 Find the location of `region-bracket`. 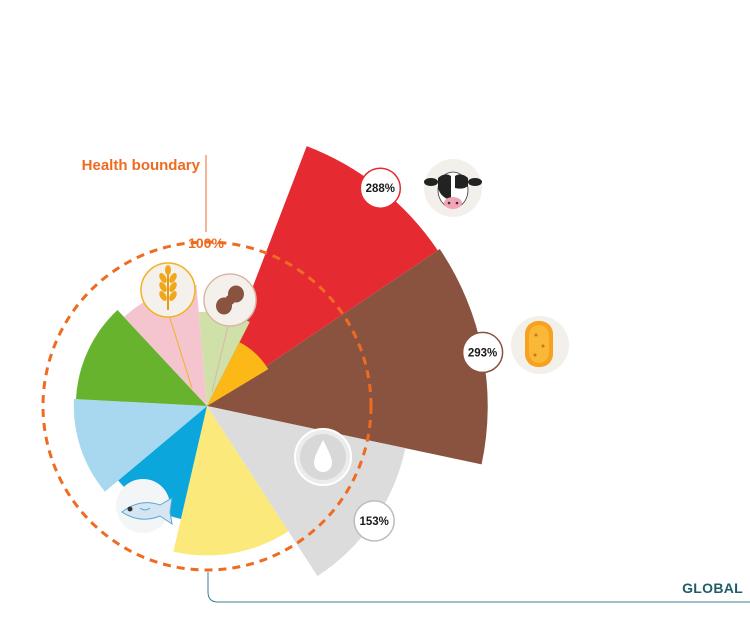

region-bracket is located at coordinates (478, 587).